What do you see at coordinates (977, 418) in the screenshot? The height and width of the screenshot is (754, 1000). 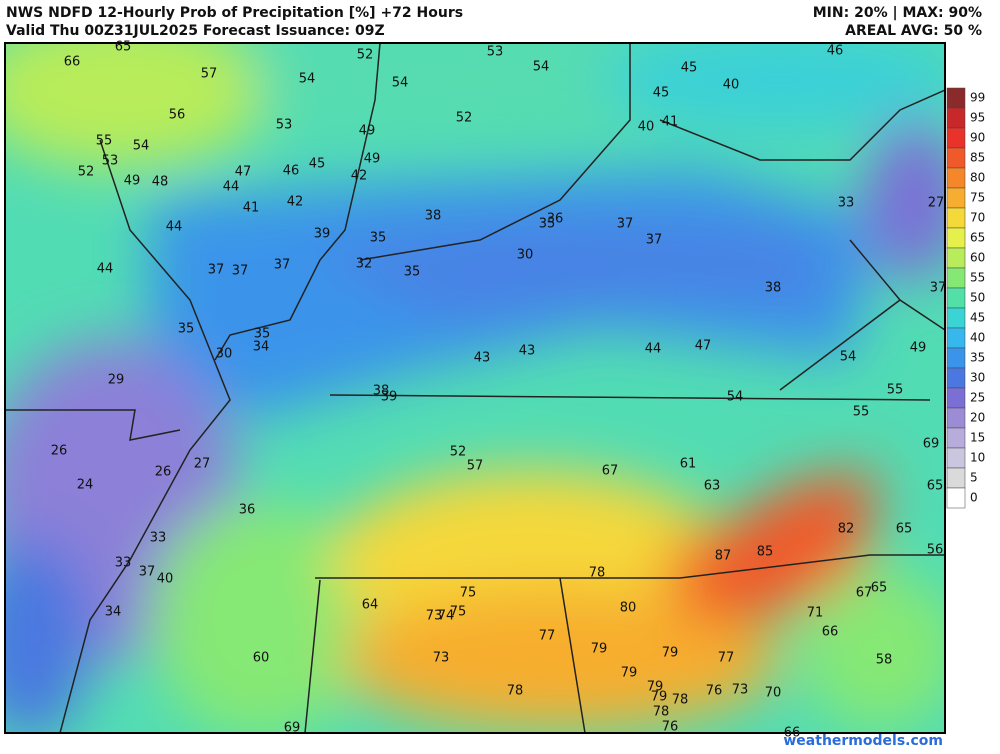 I see `colorbar-label: 20` at bounding box center [977, 418].